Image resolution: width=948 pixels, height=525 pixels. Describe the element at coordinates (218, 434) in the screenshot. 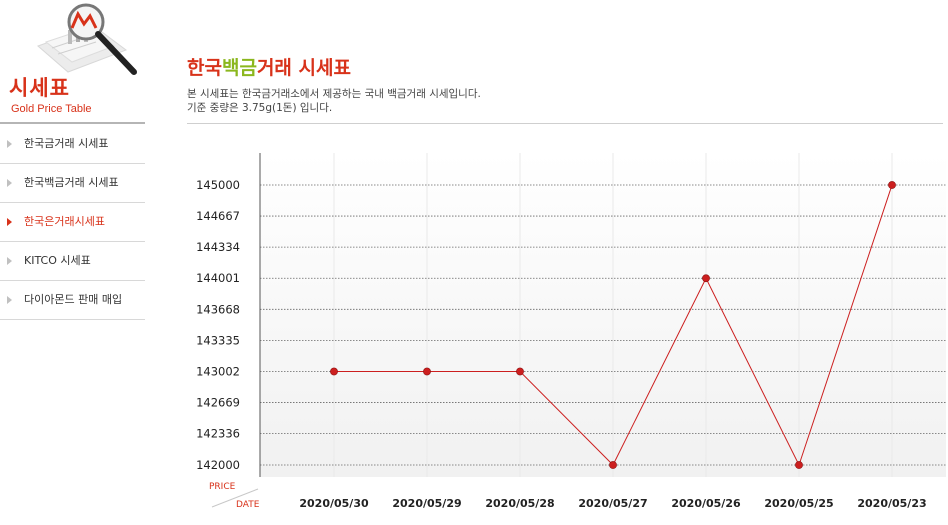

I see `y-tick-label: 142336` at that location.